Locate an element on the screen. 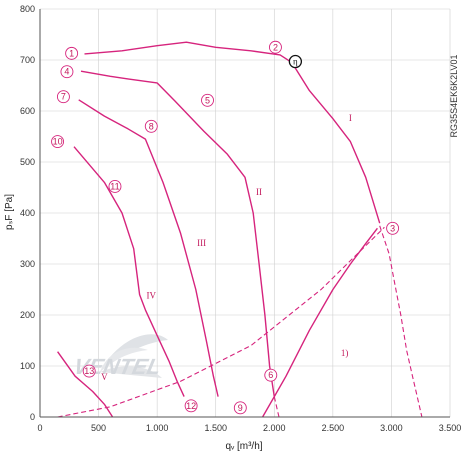 This screenshot has height=455, width=468. point-label-12: 12 is located at coordinates (191, 406).